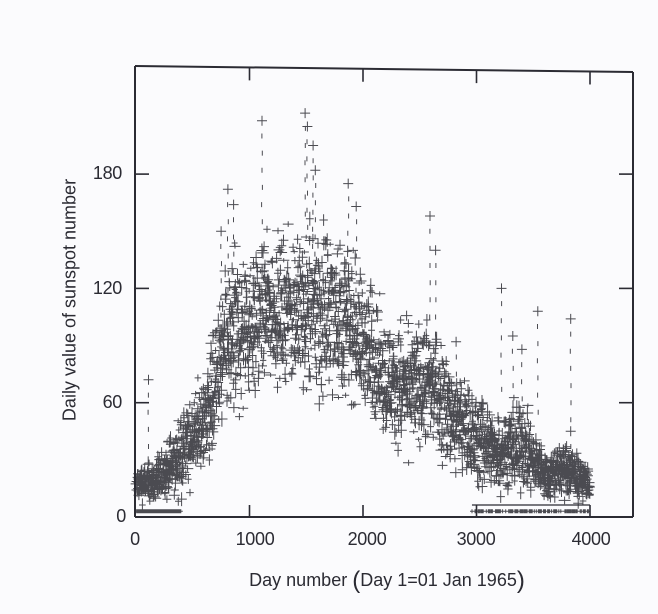 This screenshot has height=614, width=658. I want to click on x-tick-label-1000: 1000, so click(255, 539).